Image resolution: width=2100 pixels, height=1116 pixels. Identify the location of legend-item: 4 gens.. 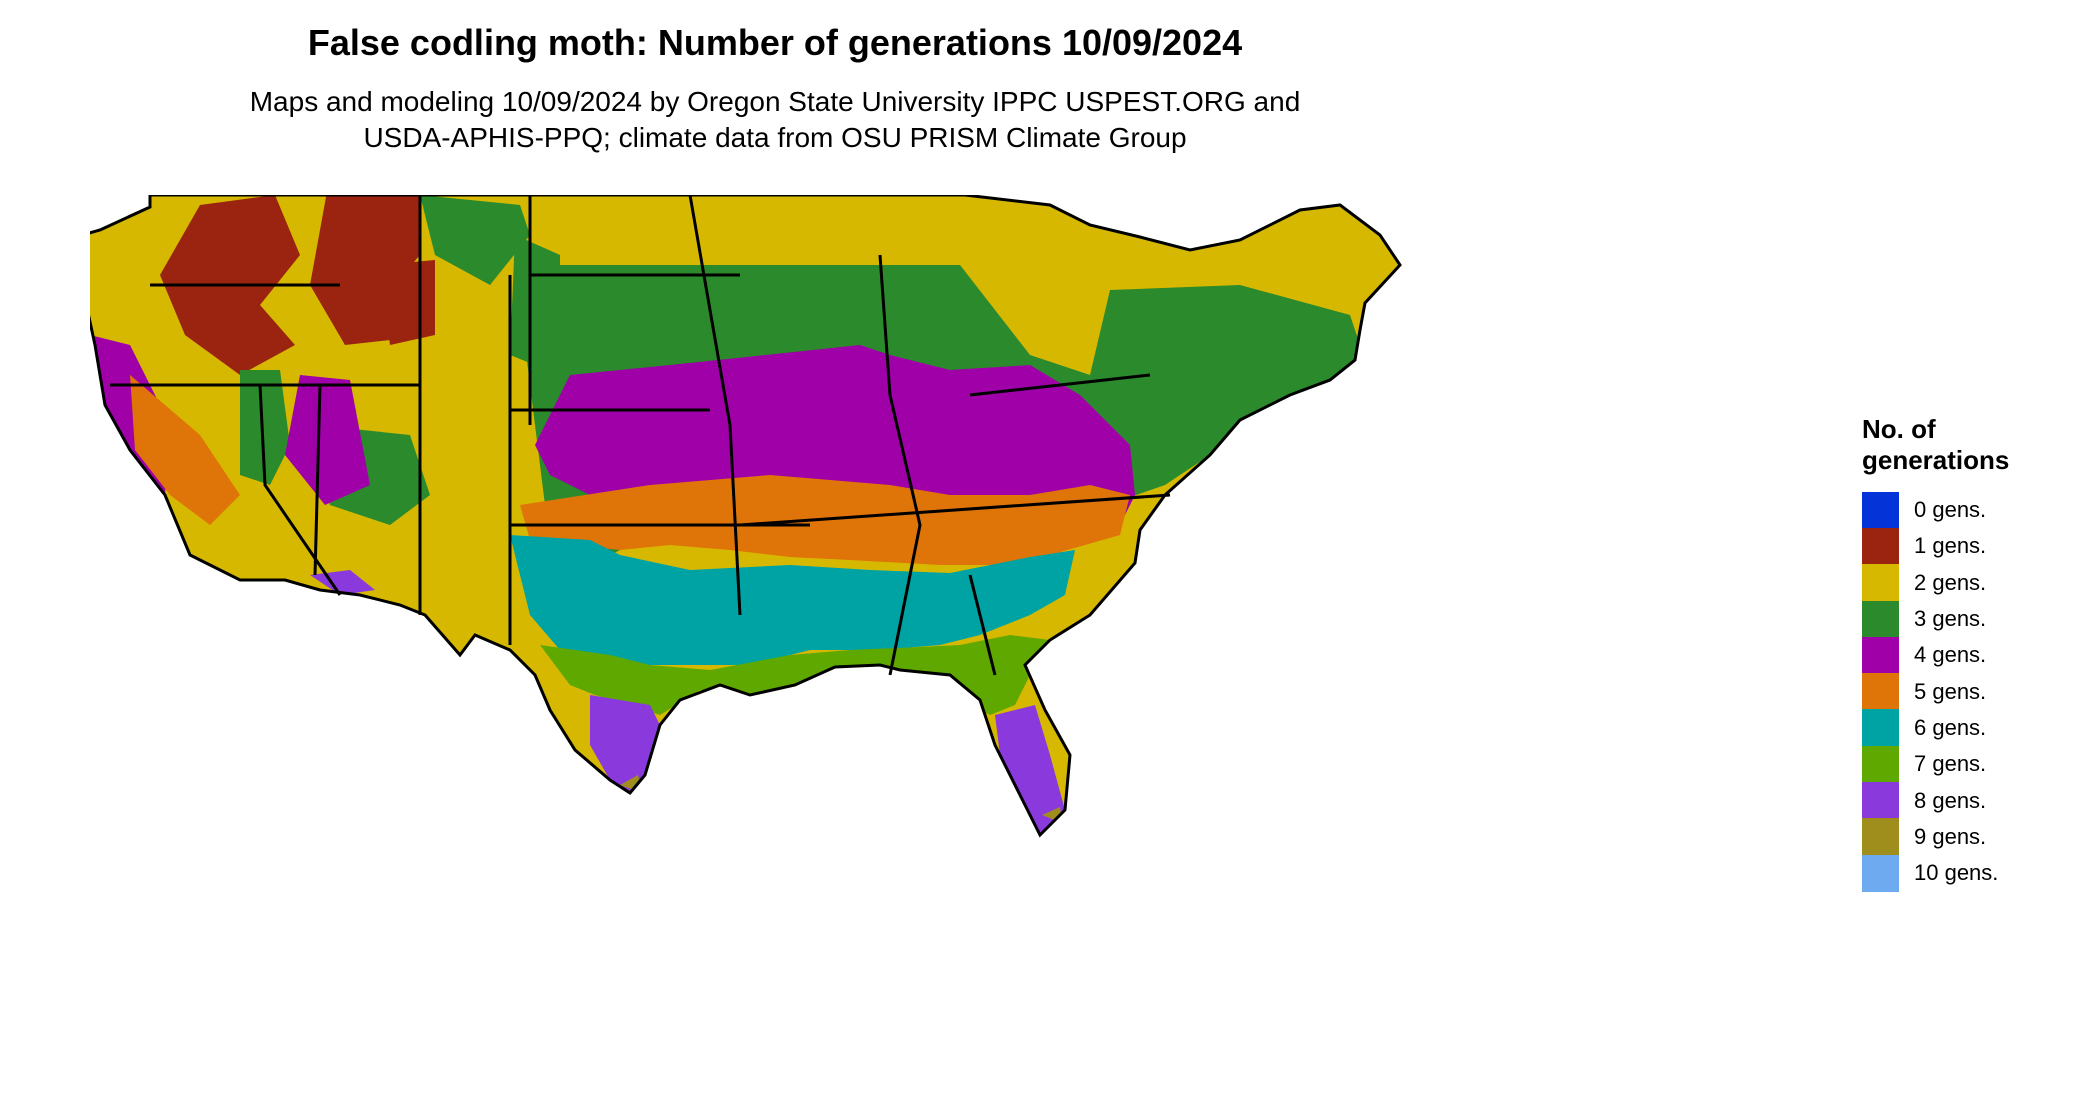
(1977, 655).